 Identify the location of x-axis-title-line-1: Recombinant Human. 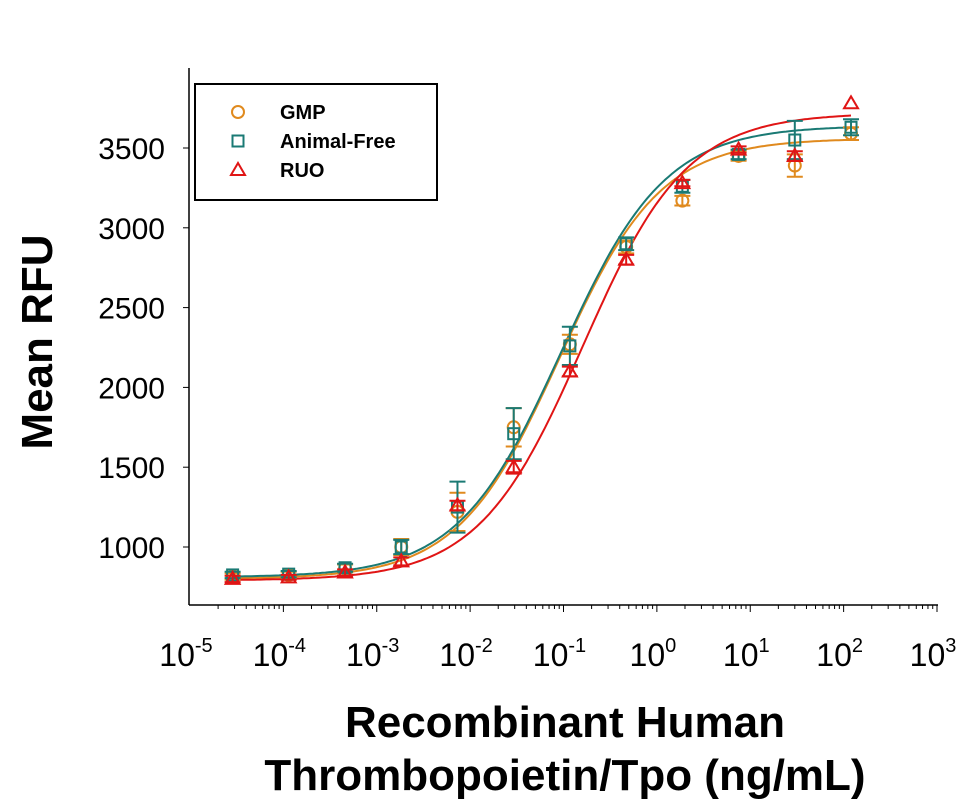
(565, 722).